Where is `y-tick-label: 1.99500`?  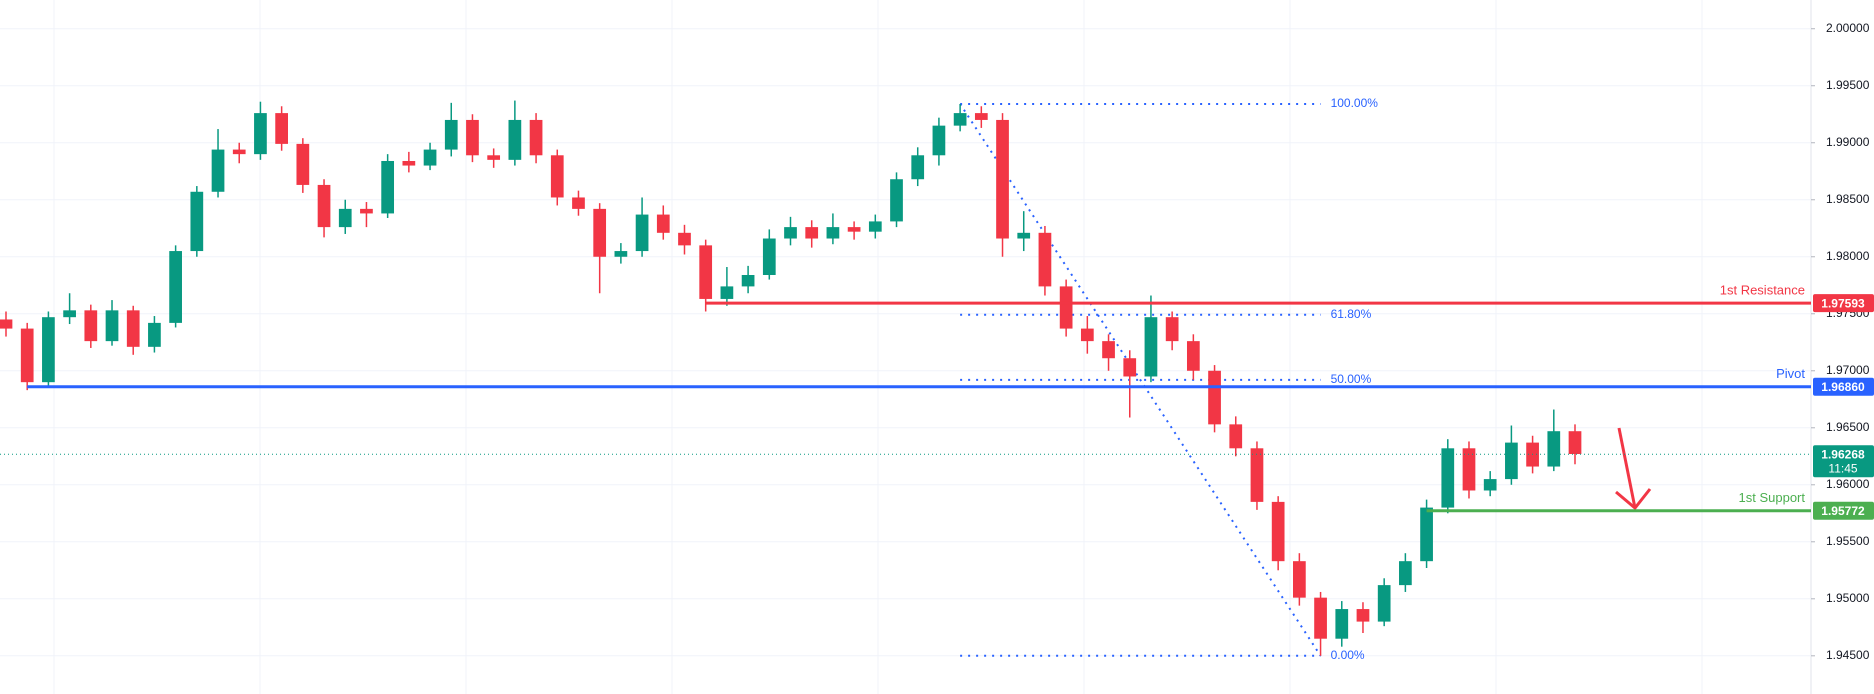
y-tick-label: 1.99500 is located at coordinates (1848, 85).